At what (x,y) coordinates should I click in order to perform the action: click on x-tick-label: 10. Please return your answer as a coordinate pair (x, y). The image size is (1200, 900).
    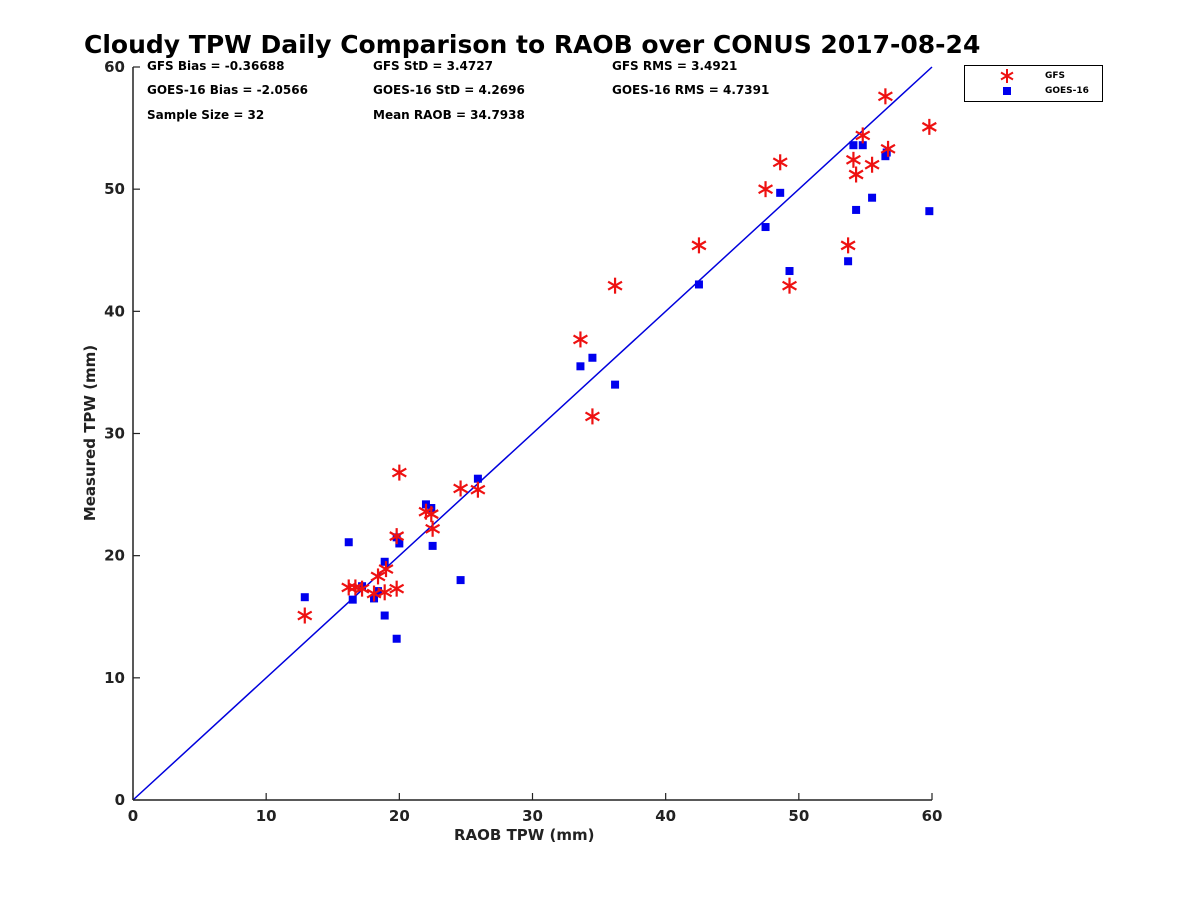
    Looking at the image, I should click on (266, 816).